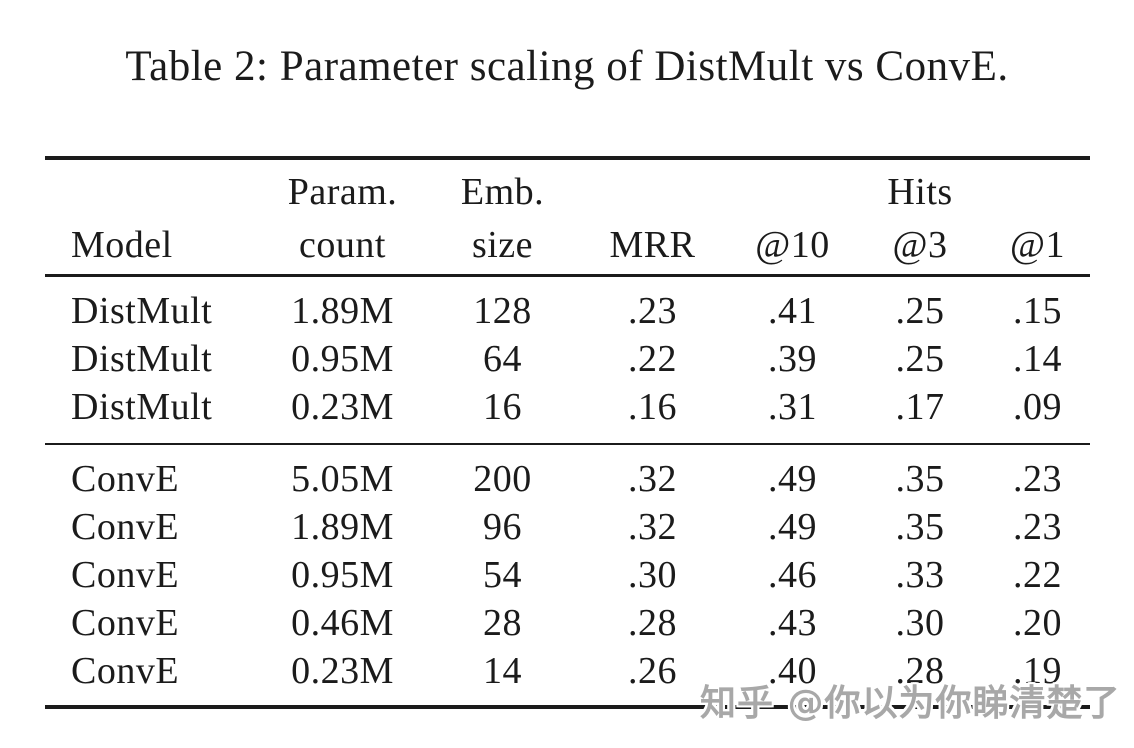  What do you see at coordinates (792, 311) in the screenshot?
I see `hits-at10-cell: .41` at bounding box center [792, 311].